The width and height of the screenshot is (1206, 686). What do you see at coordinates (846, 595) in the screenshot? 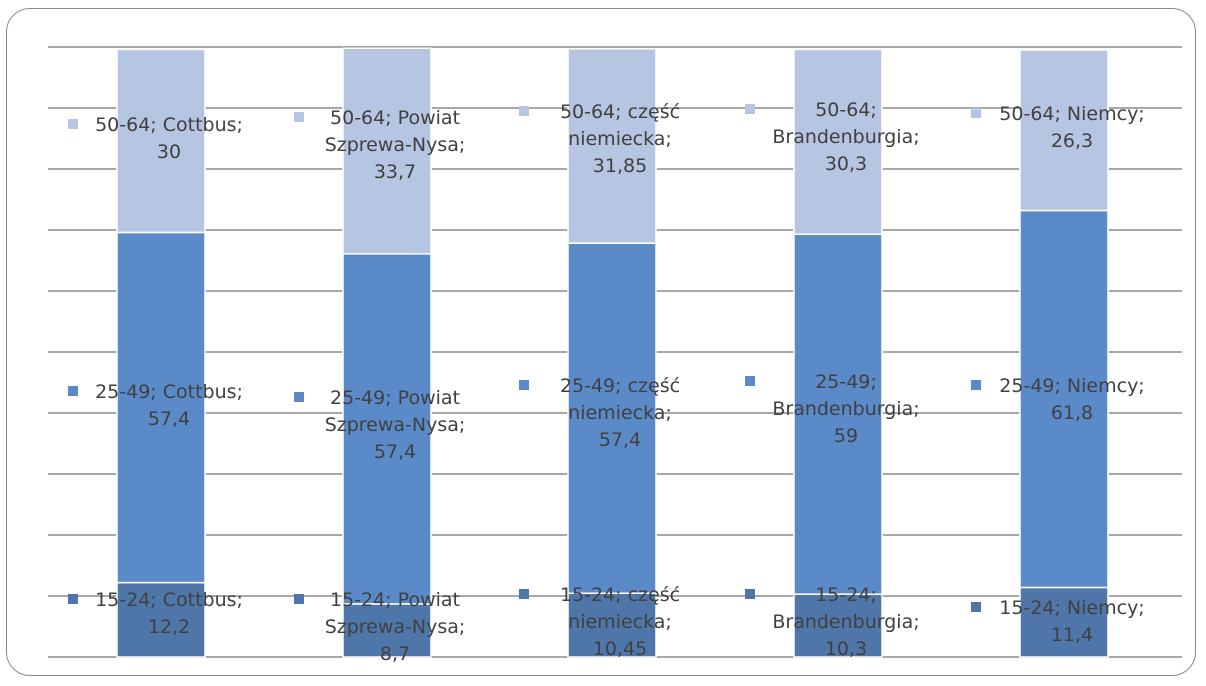
I see `data-label-line: 15-24;` at bounding box center [846, 595].